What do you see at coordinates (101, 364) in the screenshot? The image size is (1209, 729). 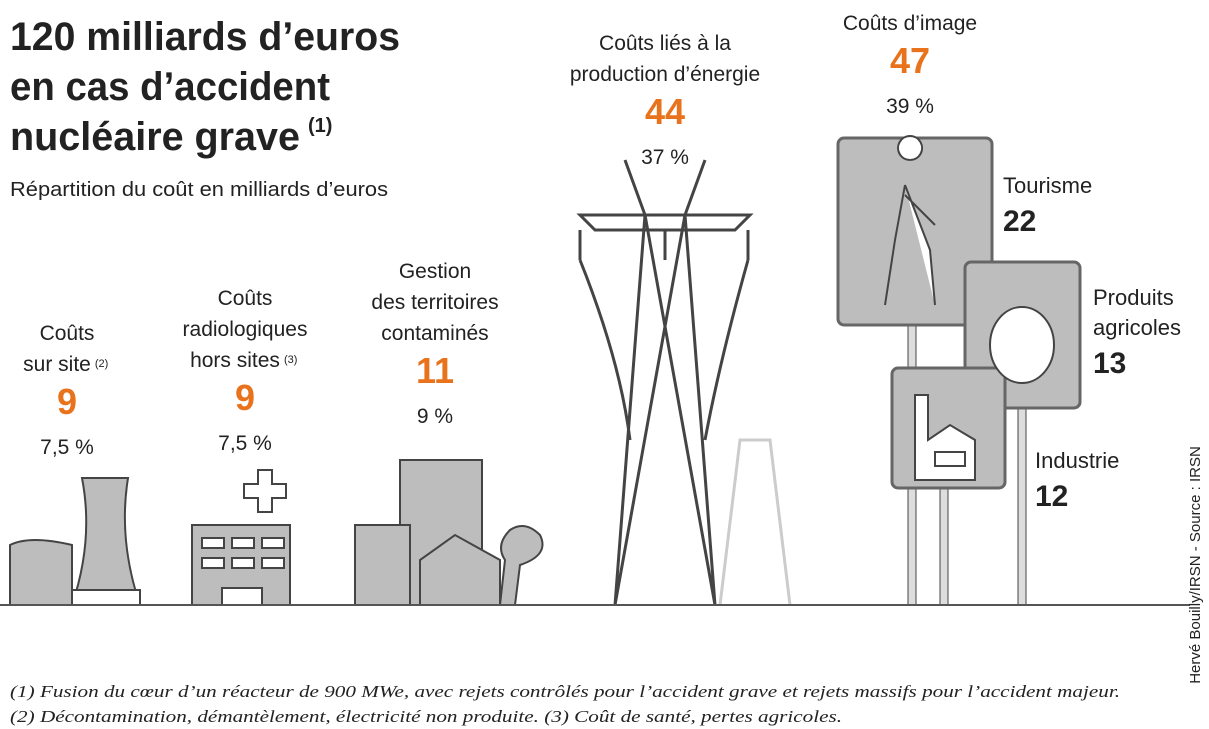 I see `item-note: (2)` at bounding box center [101, 364].